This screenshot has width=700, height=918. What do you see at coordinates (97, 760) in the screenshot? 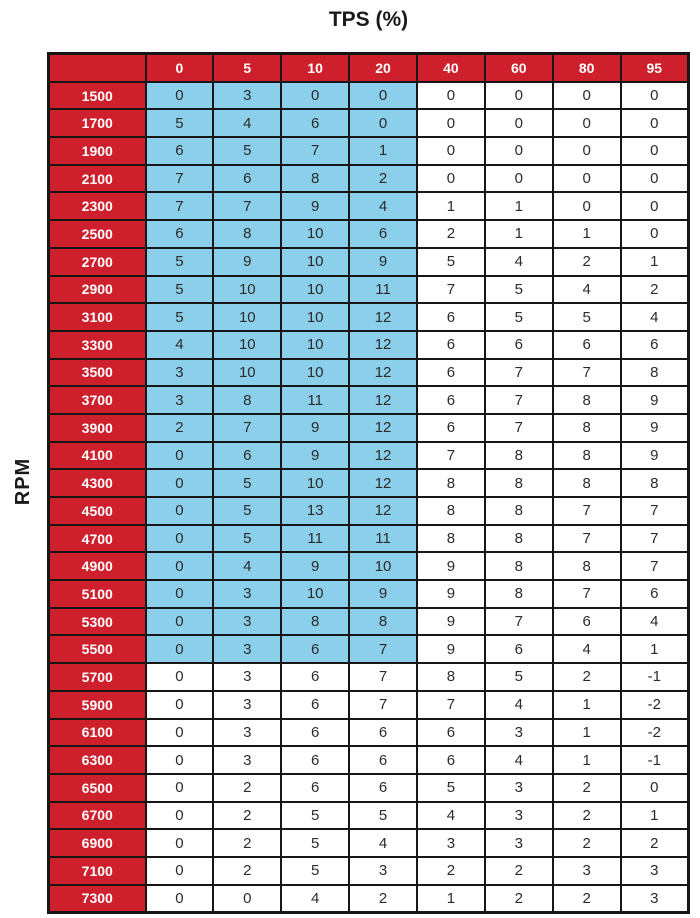
I see `rpm-row-label: 6300` at bounding box center [97, 760].